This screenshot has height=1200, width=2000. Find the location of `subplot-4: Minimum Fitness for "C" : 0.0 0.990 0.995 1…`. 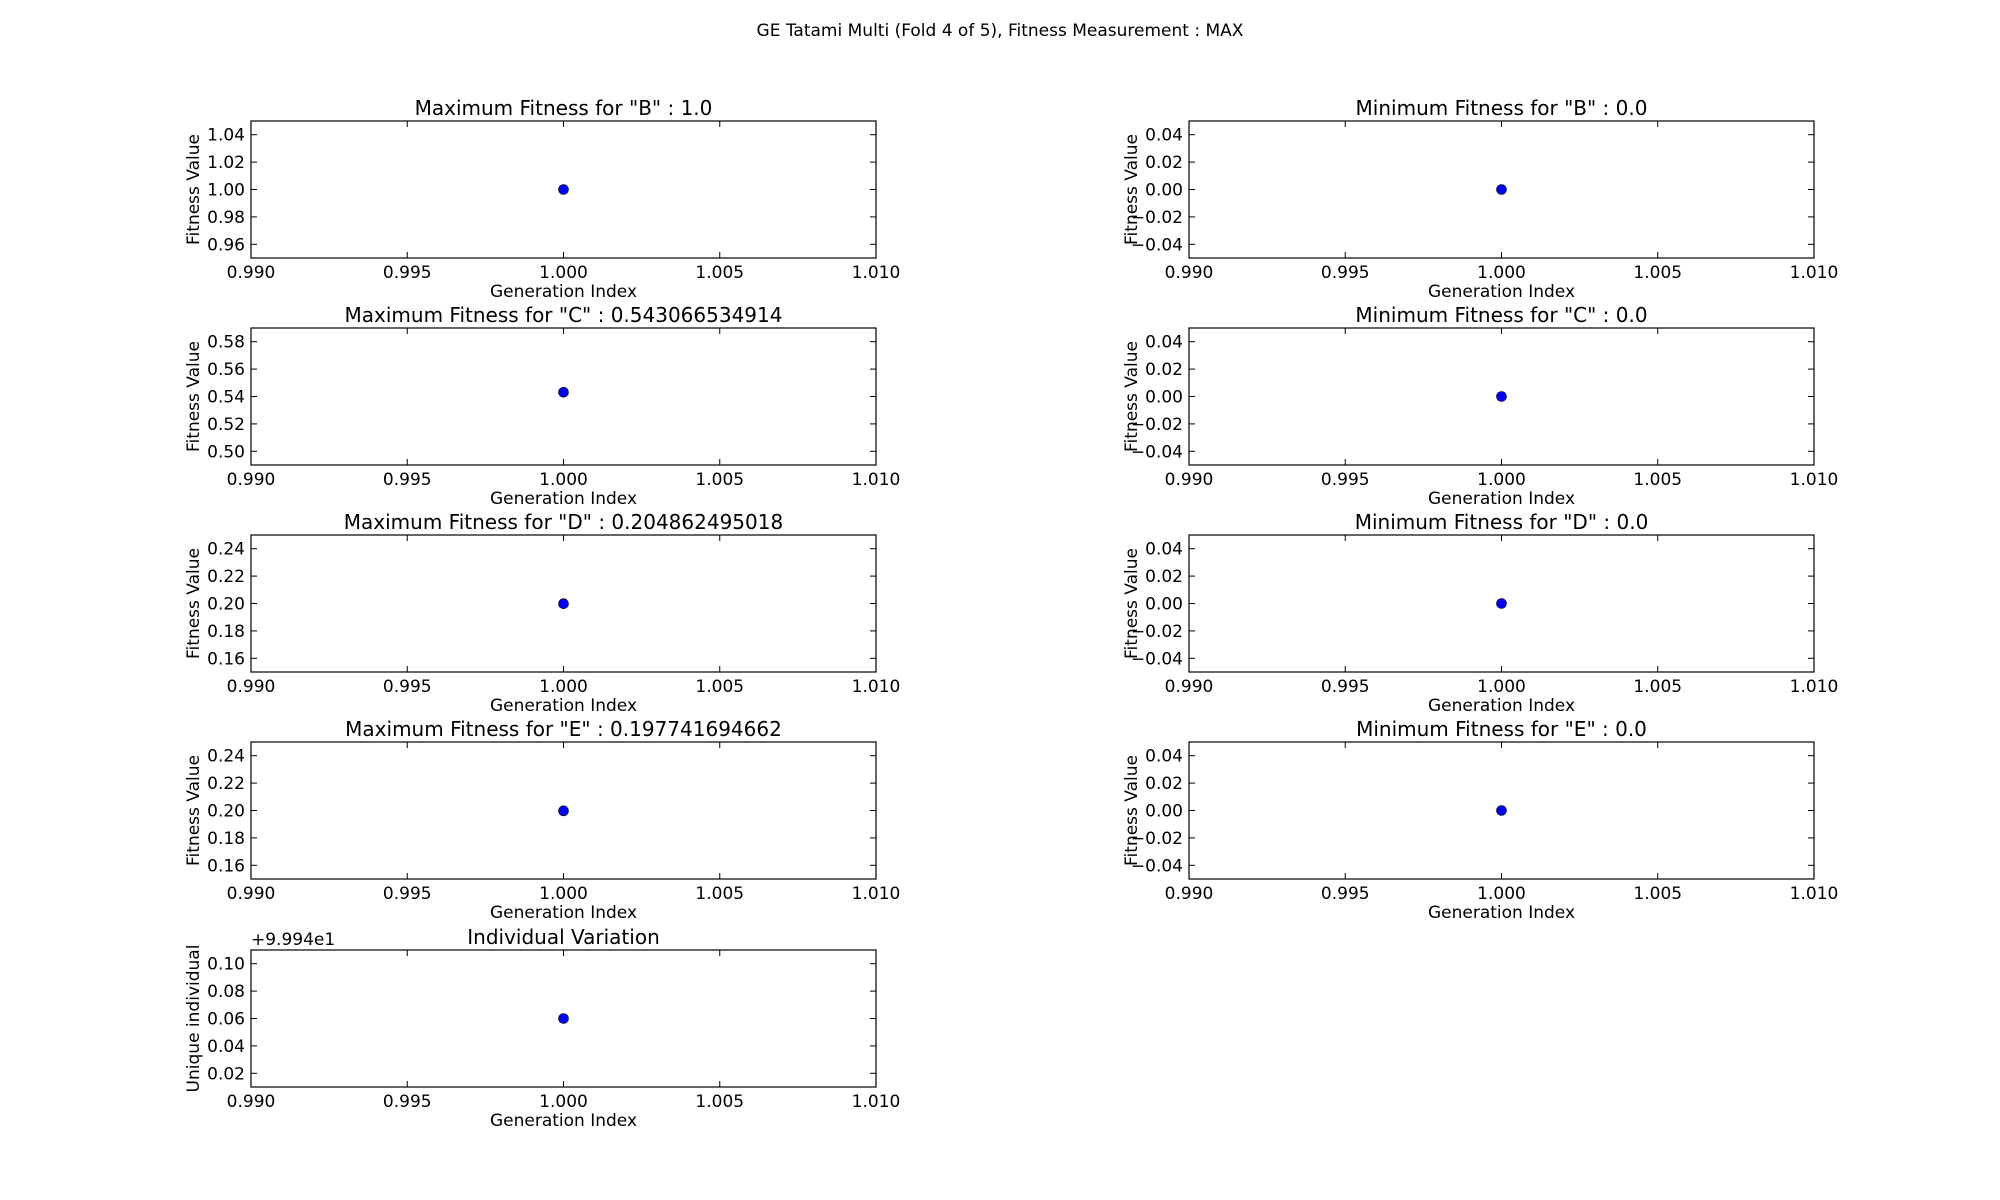

subplot-4: Minimum Fitness for "C" : 0.0 0.990 0.995 1… is located at coordinates (1480, 406).